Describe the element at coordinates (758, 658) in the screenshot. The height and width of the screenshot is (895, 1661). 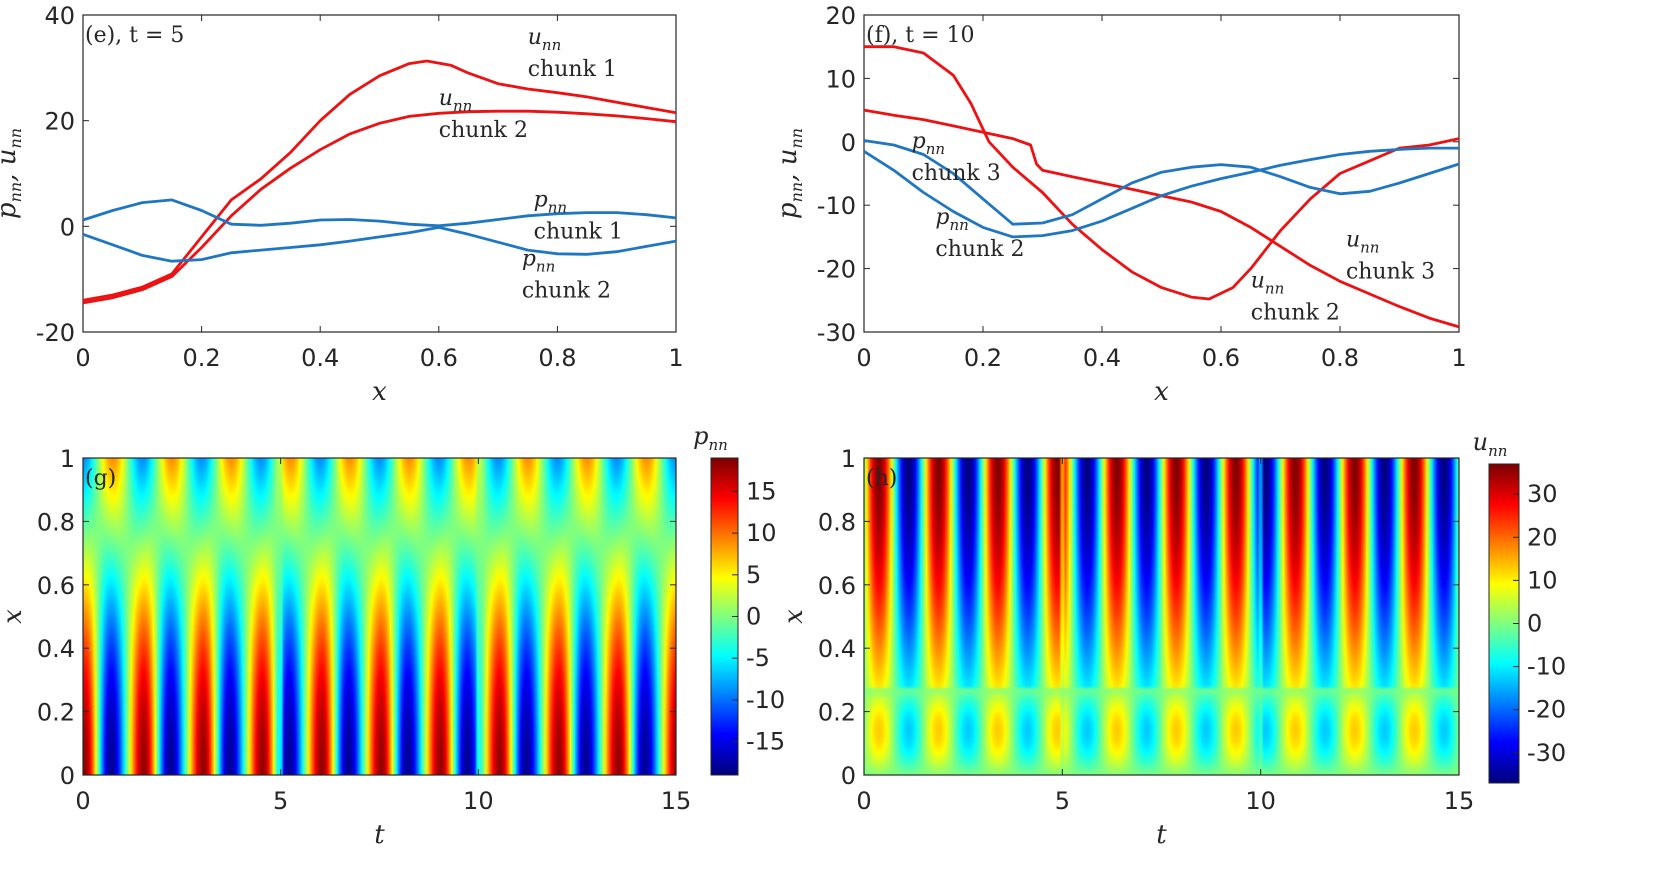
I see `colorbar-tick-label: -5` at that location.